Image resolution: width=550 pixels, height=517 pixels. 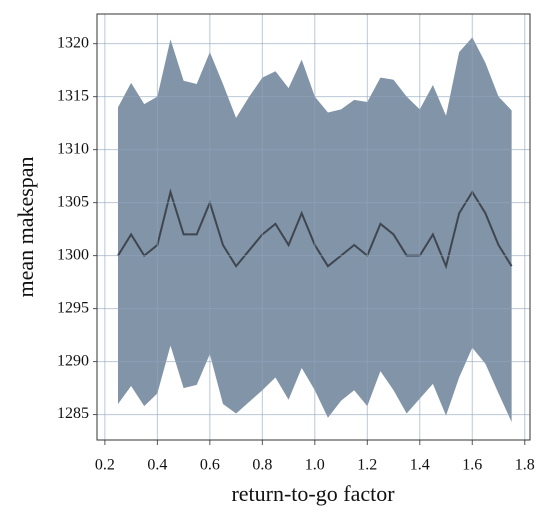 What do you see at coordinates (73, 413) in the screenshot?
I see `y-tick-label: 1285` at bounding box center [73, 413].